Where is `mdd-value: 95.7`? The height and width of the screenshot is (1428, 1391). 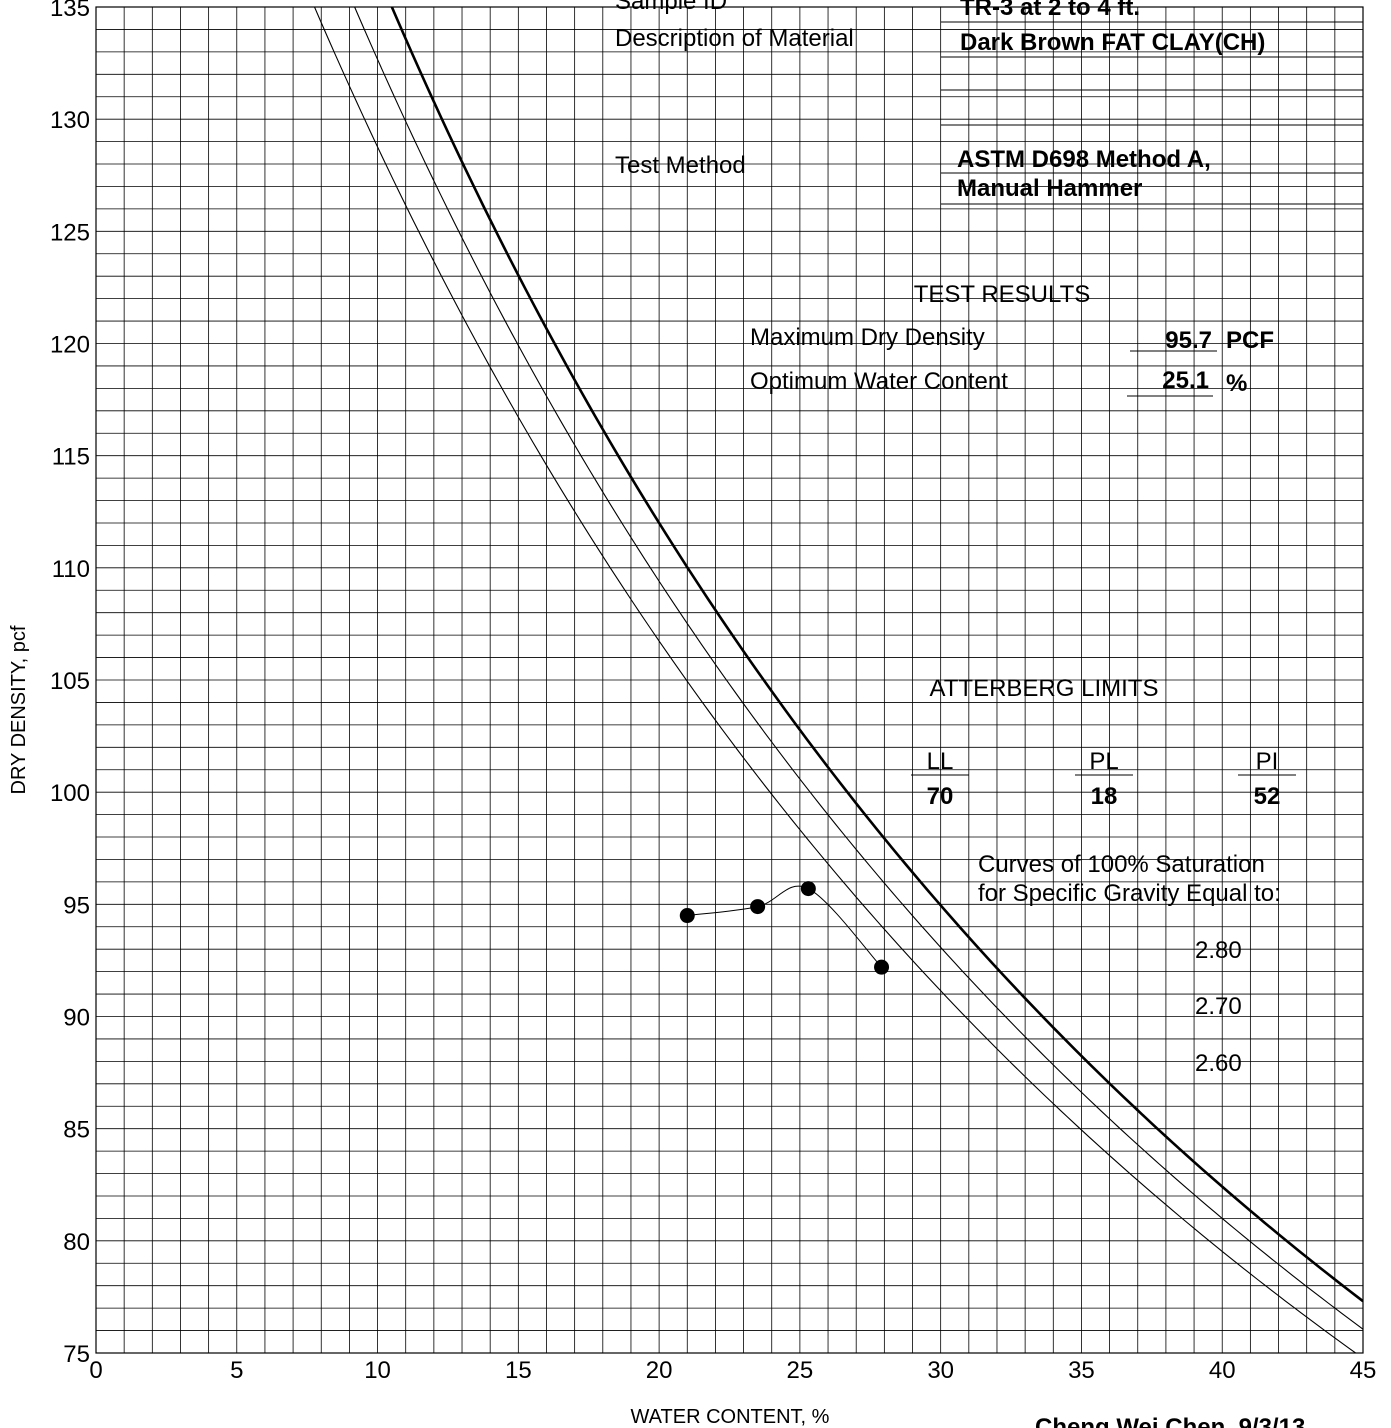
mdd-value: 95.7 is located at coordinates (1188, 340).